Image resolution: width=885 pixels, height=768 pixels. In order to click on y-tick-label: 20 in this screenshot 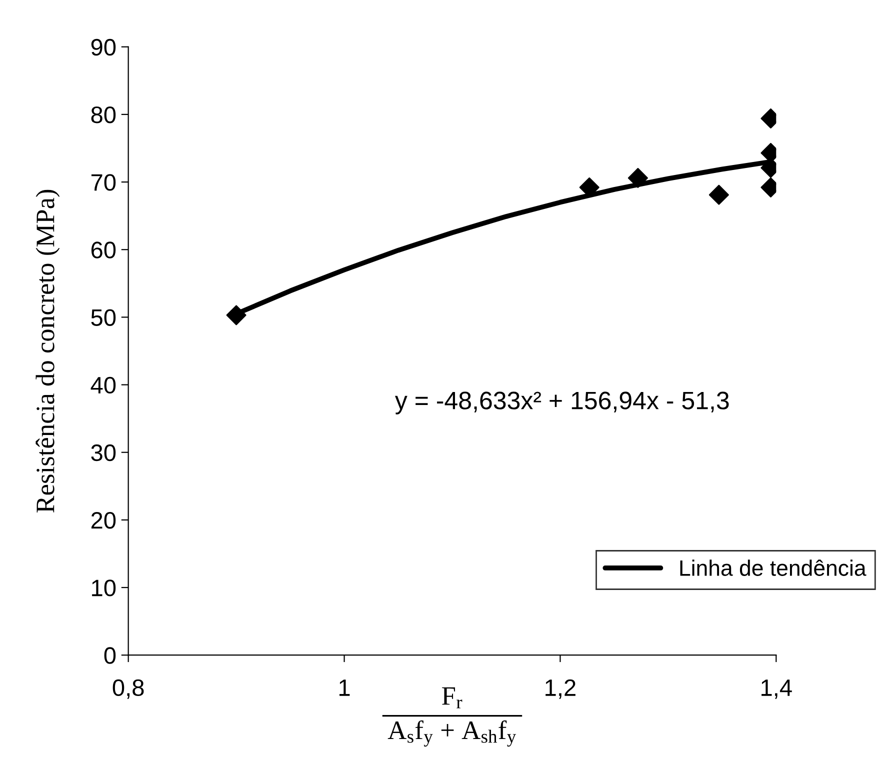, I will do `click(103, 520)`.